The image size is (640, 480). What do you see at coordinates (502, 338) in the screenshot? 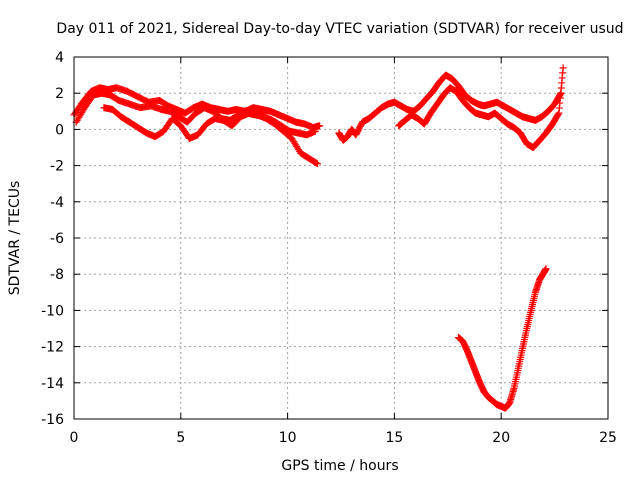
I see `series-track-f` at bounding box center [502, 338].